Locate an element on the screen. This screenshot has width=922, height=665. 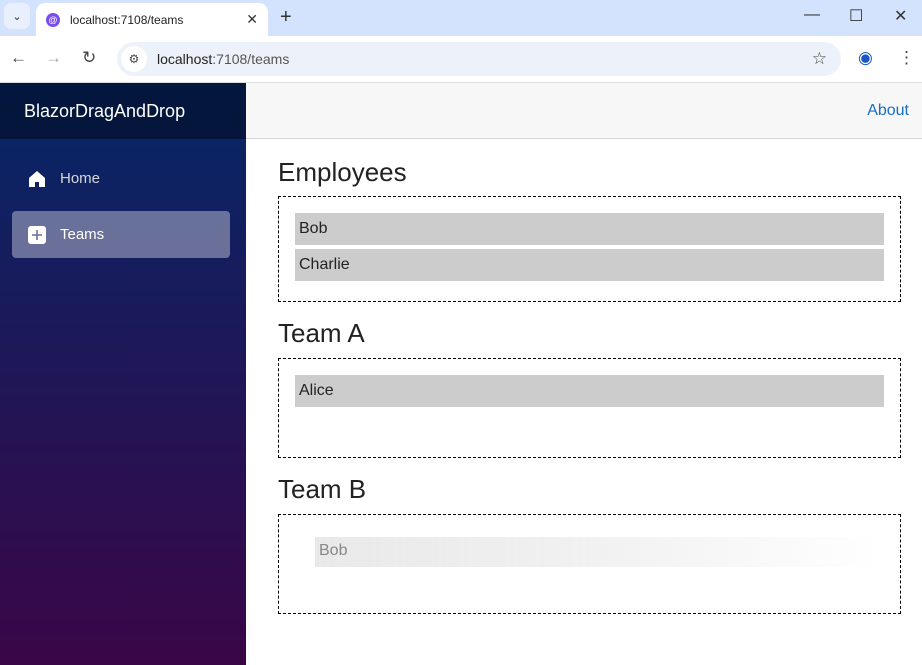
team-b-dropzone: Bob is located at coordinates (589, 564).